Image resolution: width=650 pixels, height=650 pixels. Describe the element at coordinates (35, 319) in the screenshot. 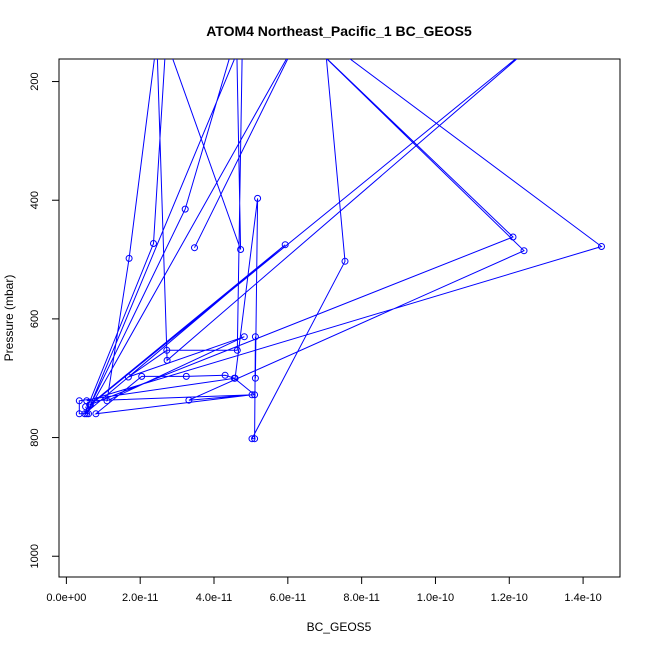

I see `y-tick-label: 600` at that location.